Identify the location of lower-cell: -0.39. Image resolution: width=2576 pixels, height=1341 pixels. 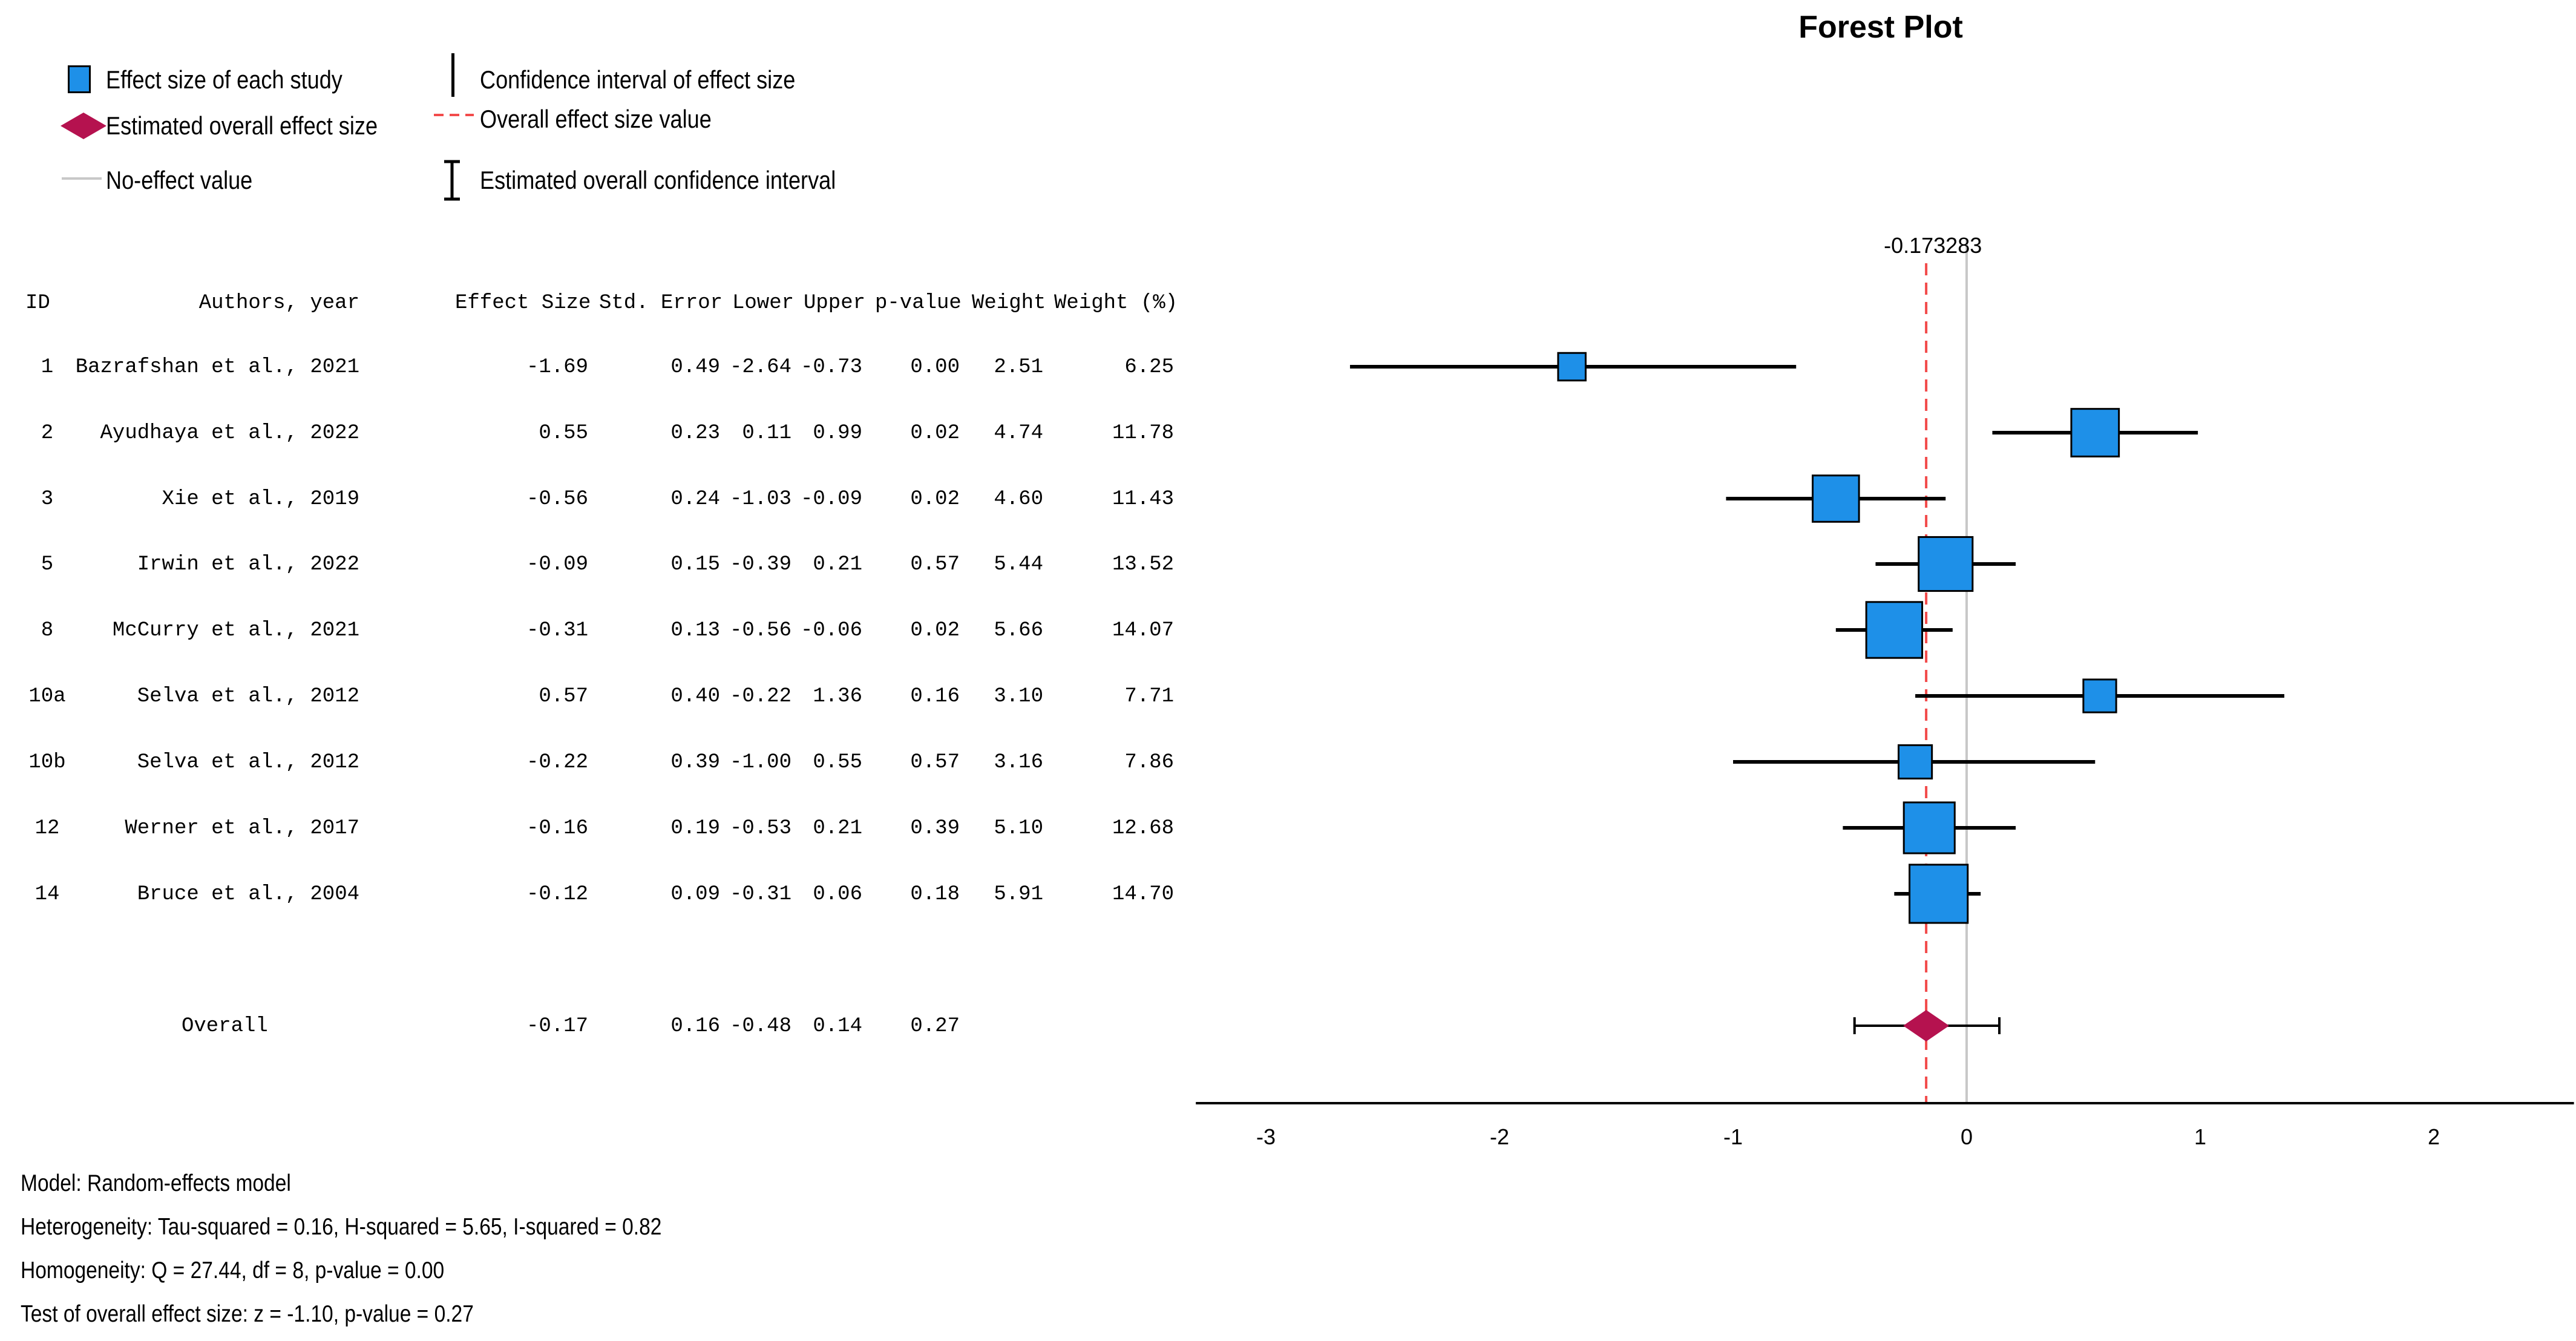
(760, 564).